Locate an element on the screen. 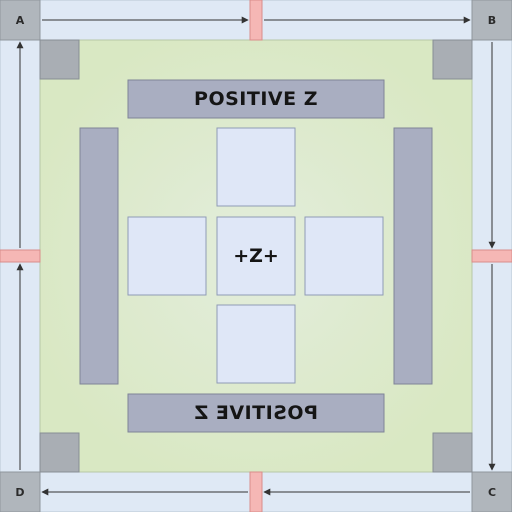  inner-corner-square-tr is located at coordinates (452, 59).